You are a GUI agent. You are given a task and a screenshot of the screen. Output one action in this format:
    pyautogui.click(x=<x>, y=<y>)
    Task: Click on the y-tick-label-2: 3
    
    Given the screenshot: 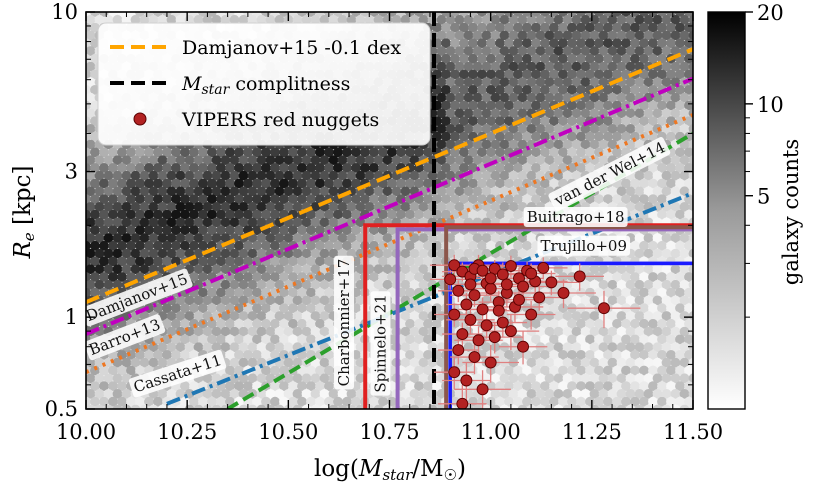 What is the action you would take?
    pyautogui.click(x=71, y=172)
    